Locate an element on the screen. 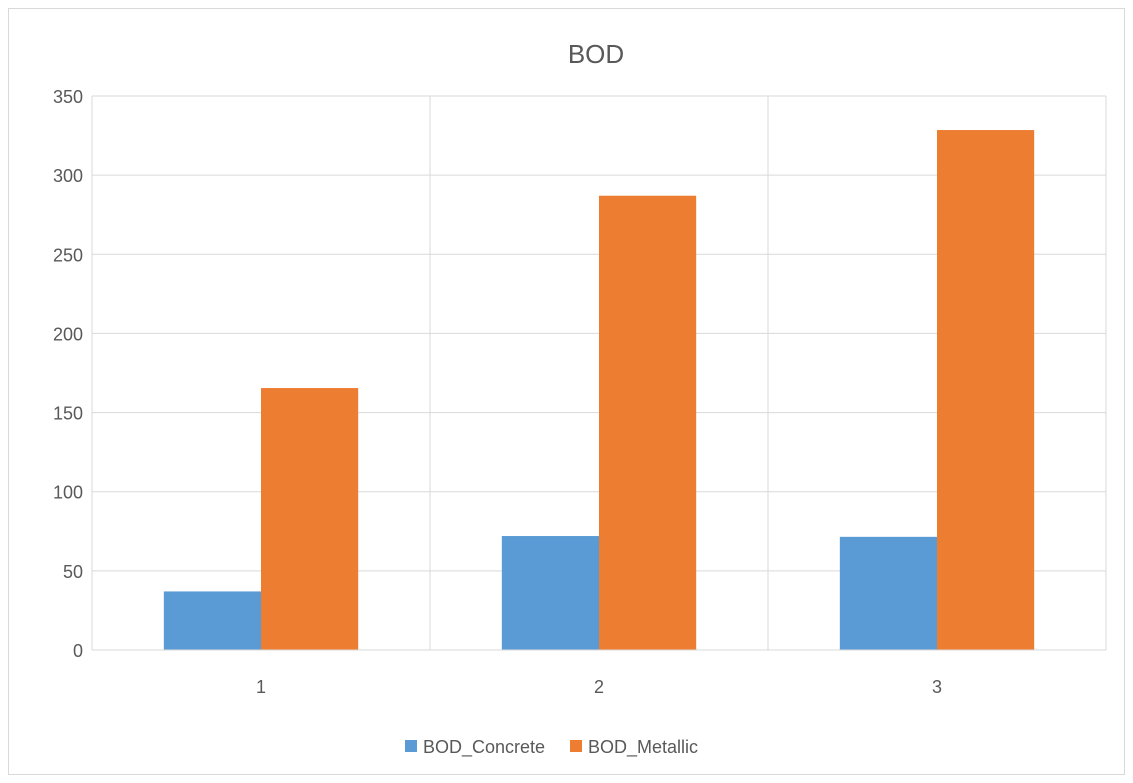 The image size is (1133, 783). legend-item: BOD_Metallic is located at coordinates (634, 747).